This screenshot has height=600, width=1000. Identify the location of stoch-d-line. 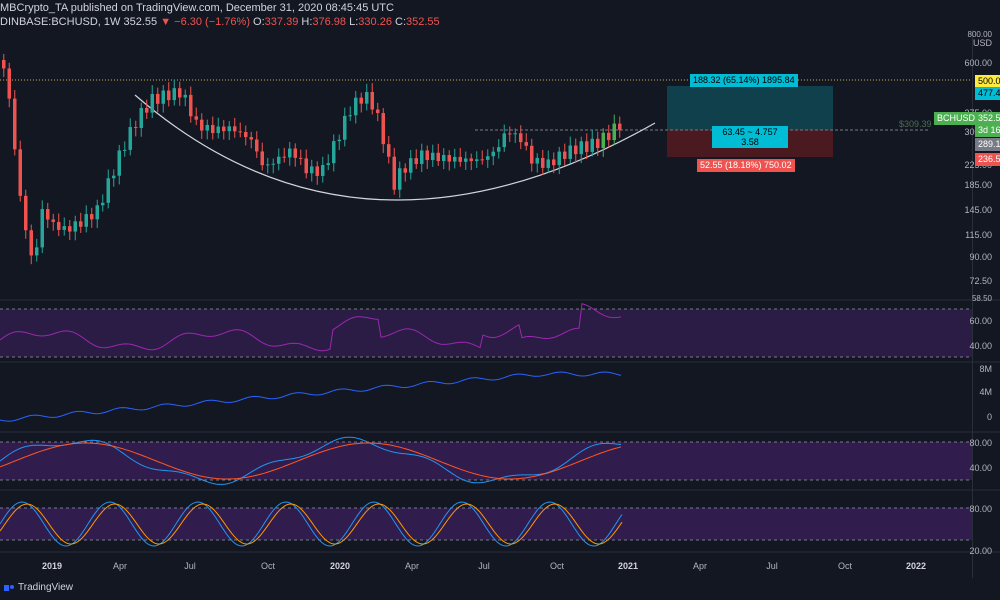
(311, 461).